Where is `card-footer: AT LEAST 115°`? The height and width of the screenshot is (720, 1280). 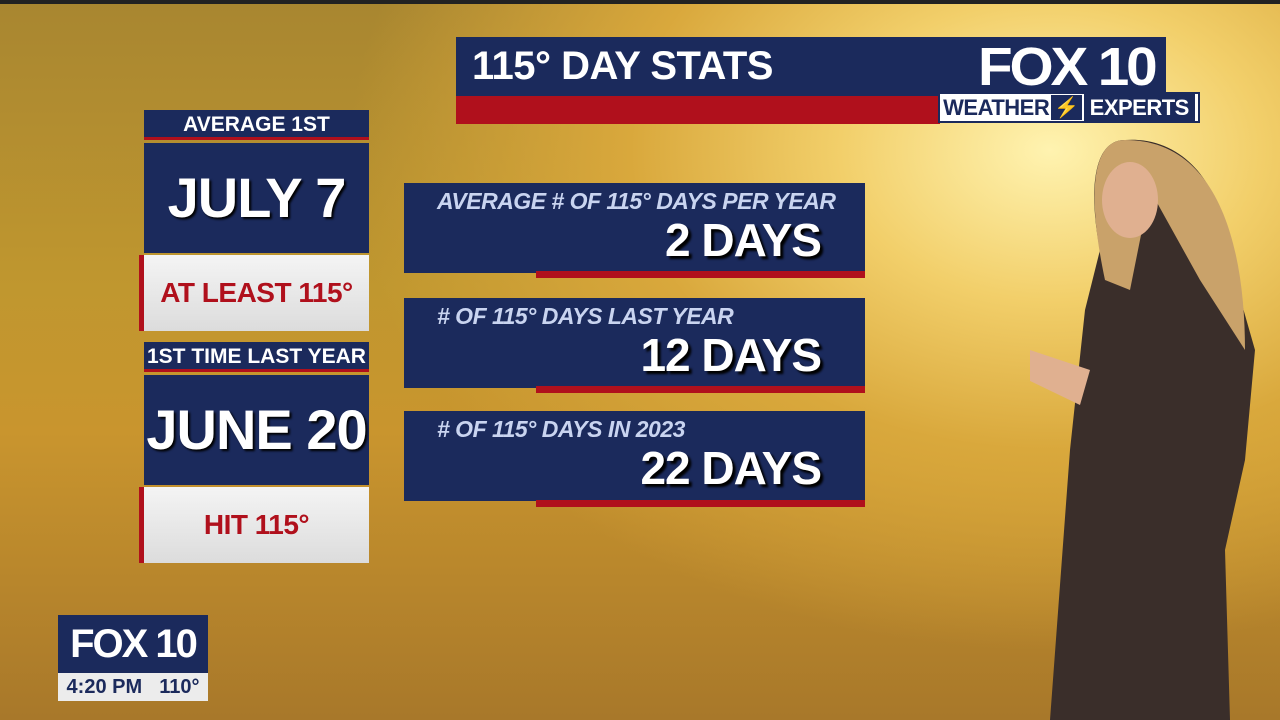
card-footer: AT LEAST 115° is located at coordinates (254, 293).